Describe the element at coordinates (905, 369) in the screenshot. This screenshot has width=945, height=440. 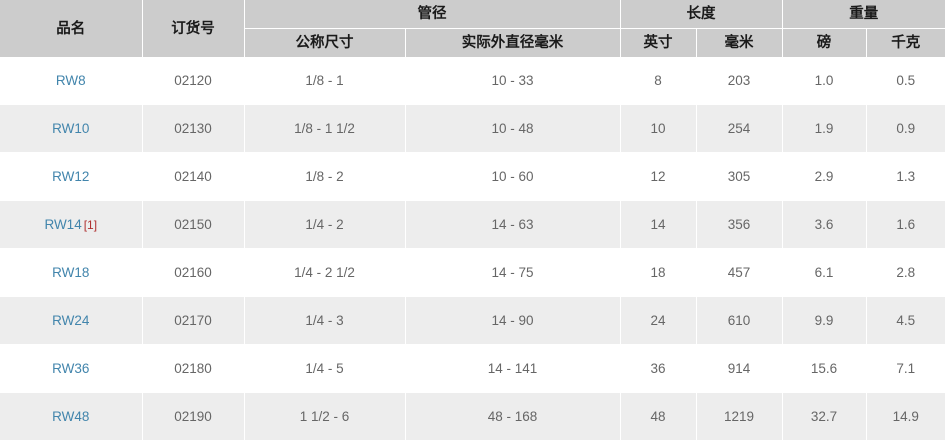
I see `cell-weight-kg: 7.1` at that location.